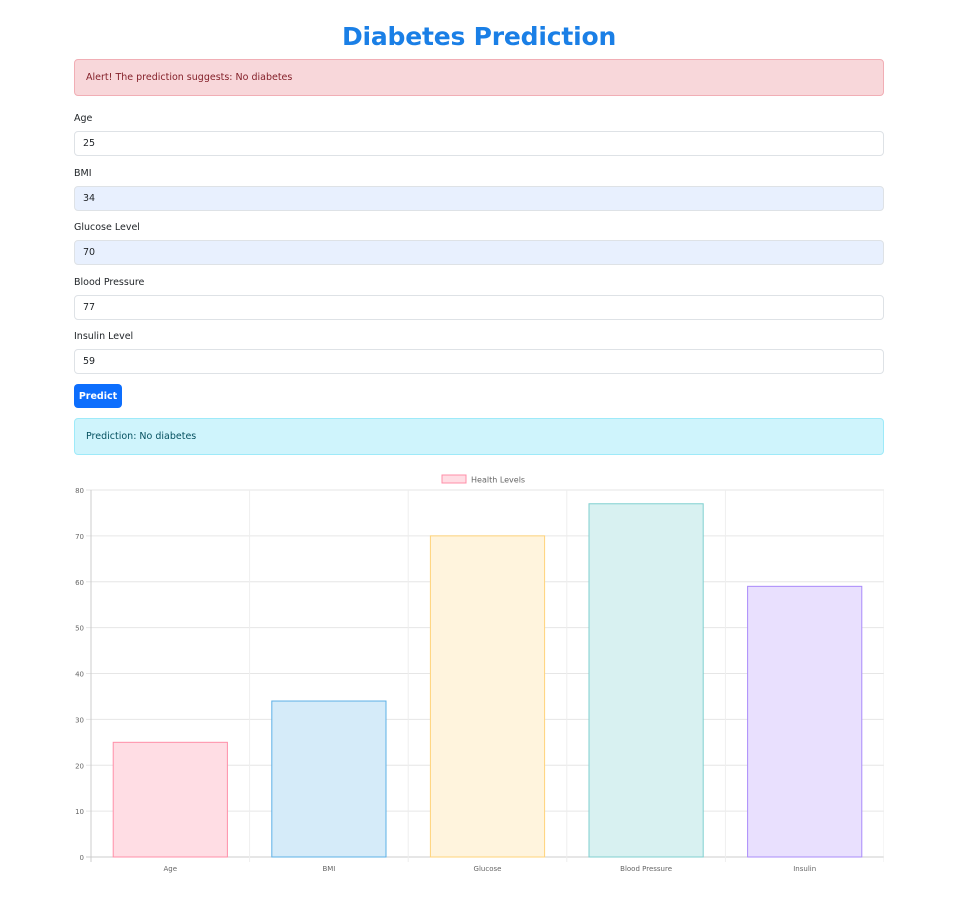 The width and height of the screenshot is (957, 899). Describe the element at coordinates (79, 537) in the screenshot. I see `y-tick-label: 70` at that location.